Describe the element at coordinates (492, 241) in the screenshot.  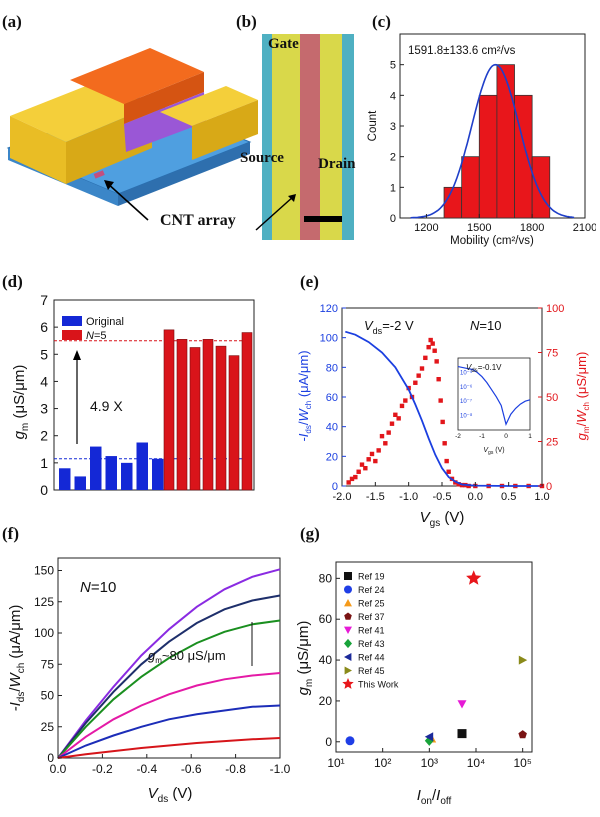
I see `x-axis-label: Mobility (cm²/vs)` at that location.